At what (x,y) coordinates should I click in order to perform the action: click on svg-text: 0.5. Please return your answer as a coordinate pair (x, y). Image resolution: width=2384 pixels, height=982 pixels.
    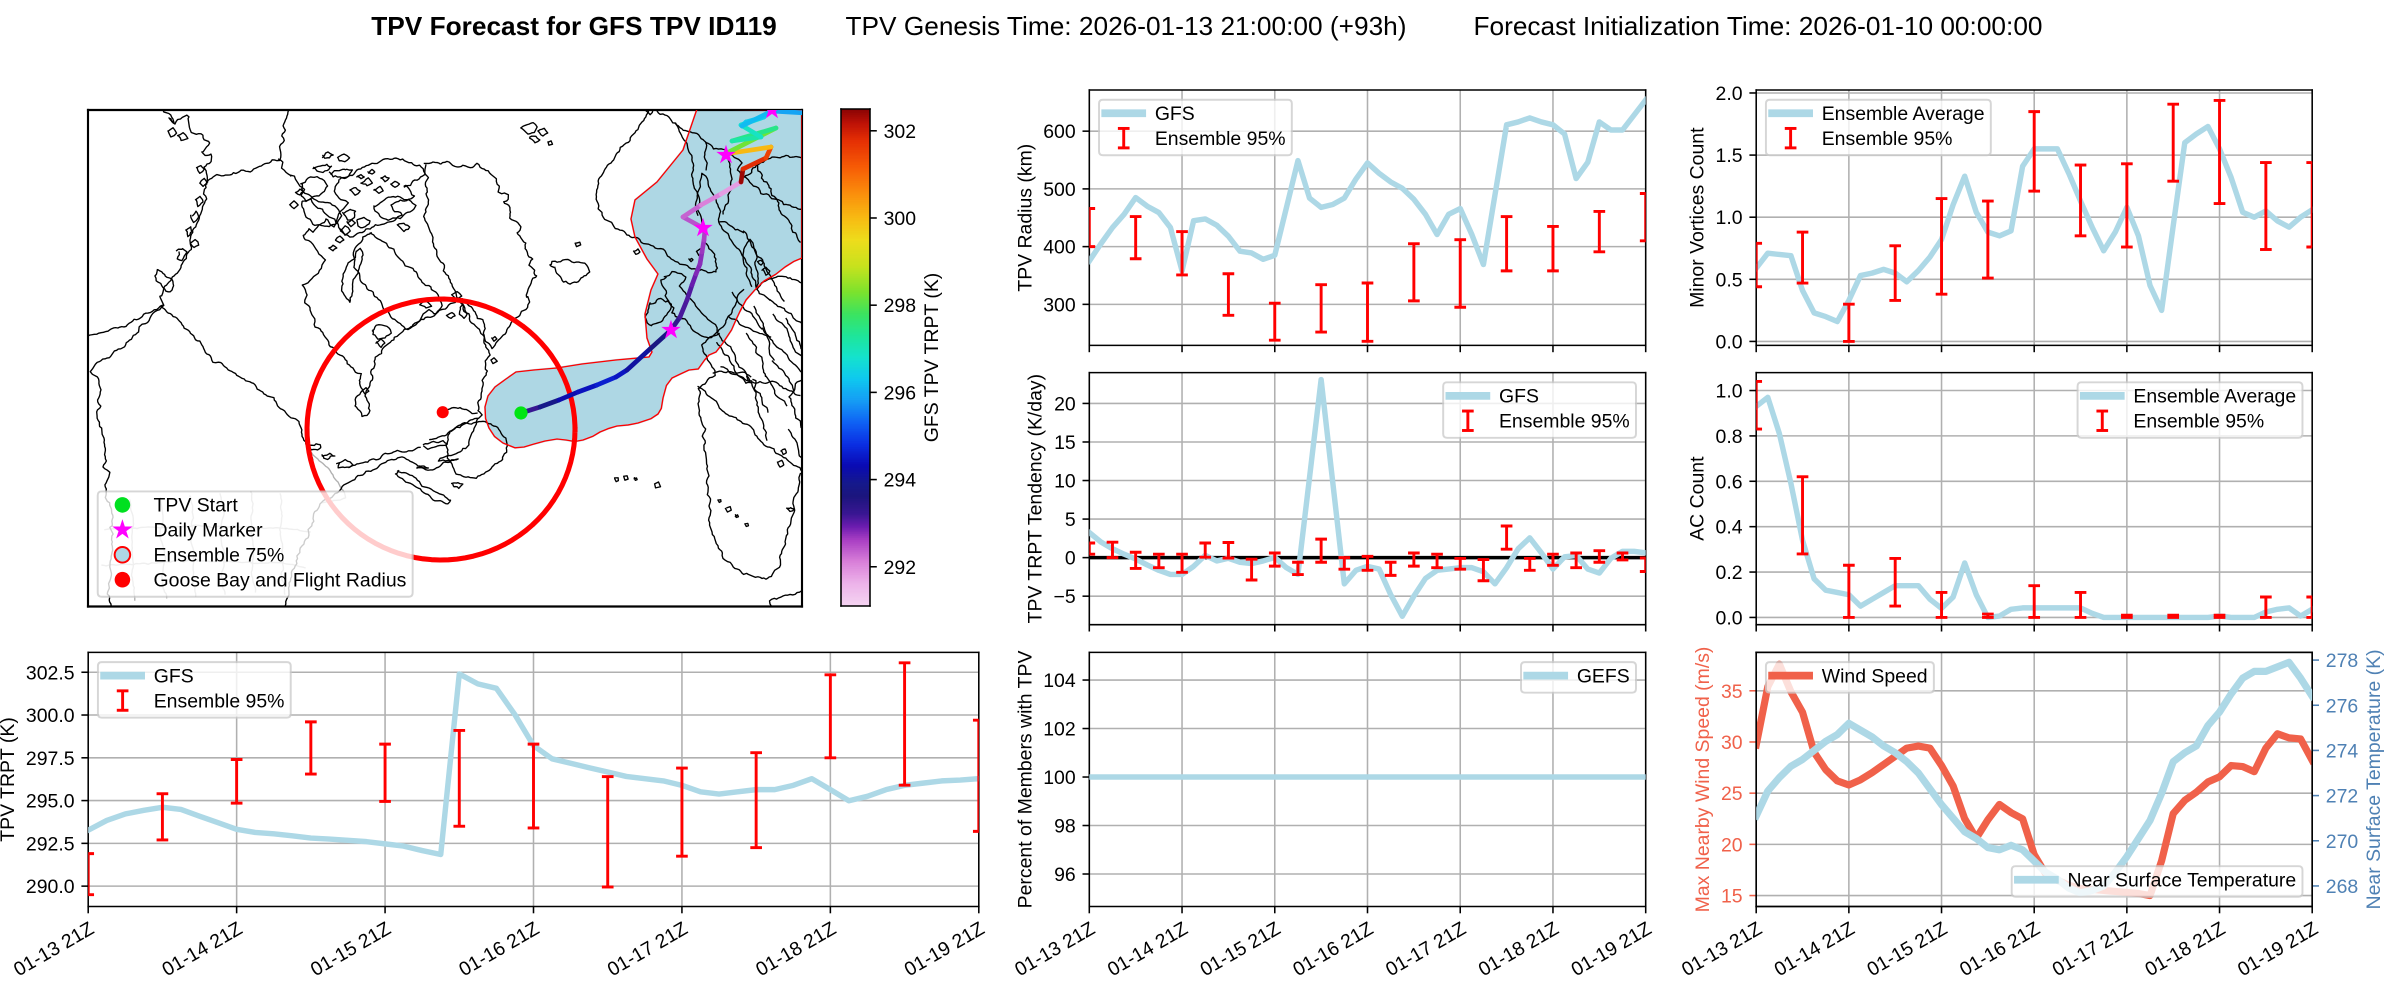
    Looking at the image, I should click on (1729, 280).